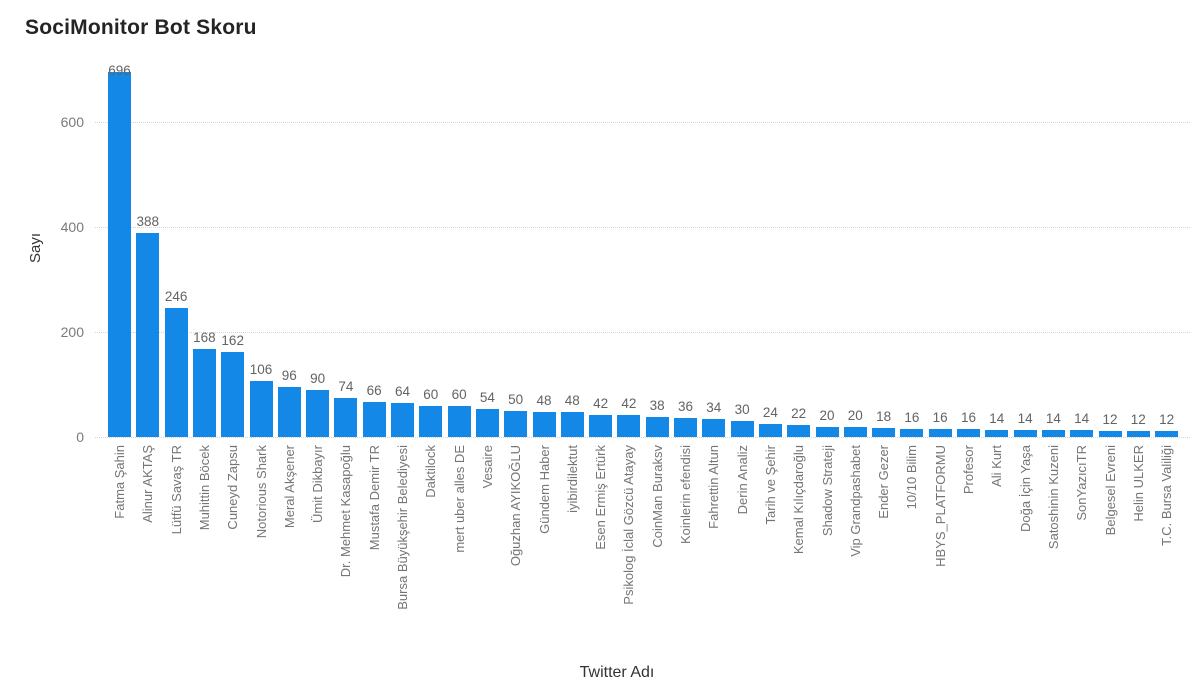 The width and height of the screenshot is (1200, 699). I want to click on x-category-label: Koinlerin efendisi, so click(685, 495).